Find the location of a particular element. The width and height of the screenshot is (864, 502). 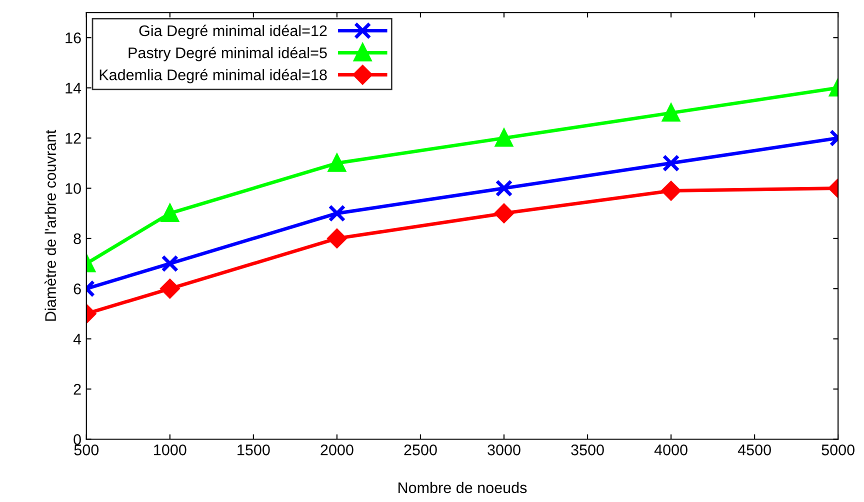

y-tick-label: 4 is located at coordinates (77, 339).